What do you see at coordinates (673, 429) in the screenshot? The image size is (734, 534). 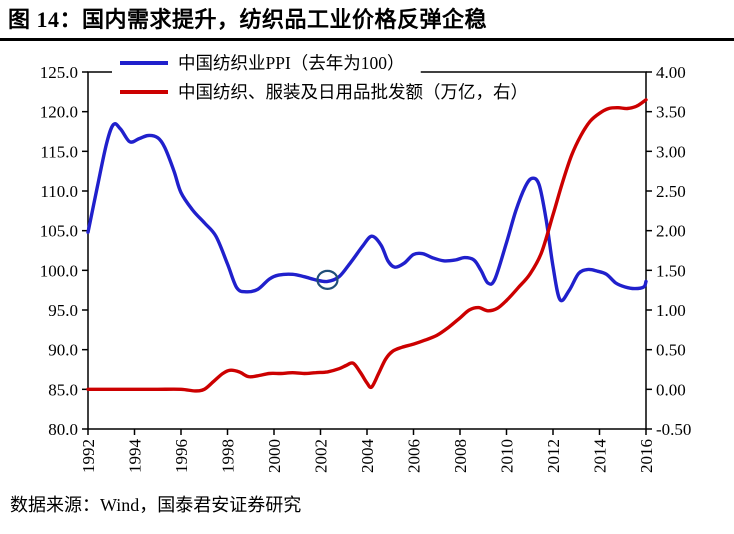 I see `right-axis-label: -0.50` at bounding box center [673, 429].